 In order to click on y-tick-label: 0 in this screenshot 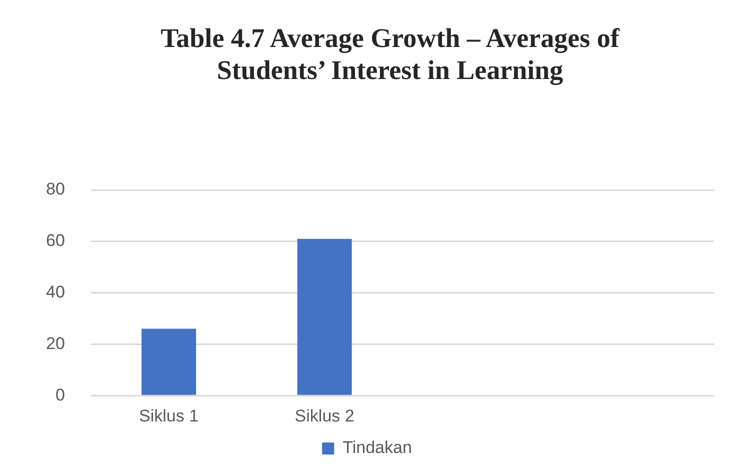, I will do `click(60, 394)`.